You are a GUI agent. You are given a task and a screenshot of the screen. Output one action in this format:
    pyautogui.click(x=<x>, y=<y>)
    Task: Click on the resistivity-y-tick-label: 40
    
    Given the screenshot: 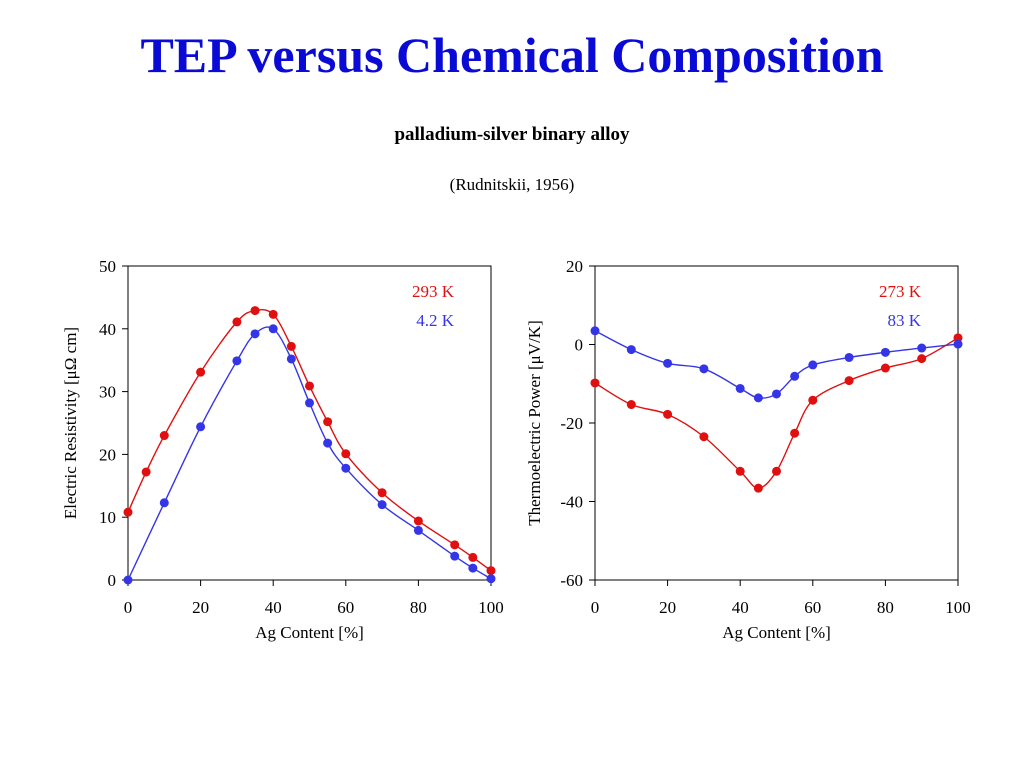 What is the action you would take?
    pyautogui.click(x=107, y=329)
    